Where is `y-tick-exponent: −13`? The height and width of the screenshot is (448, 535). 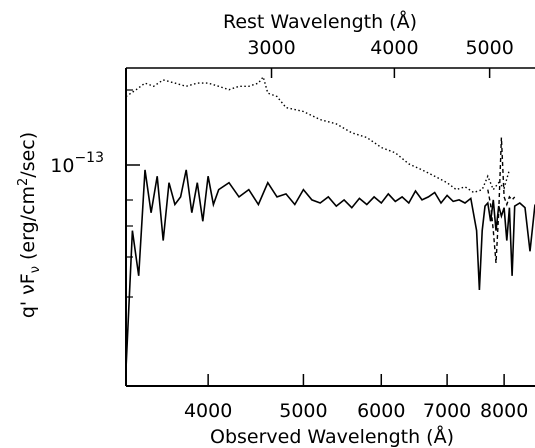 y-tick-exponent: −13 is located at coordinates (89, 158).